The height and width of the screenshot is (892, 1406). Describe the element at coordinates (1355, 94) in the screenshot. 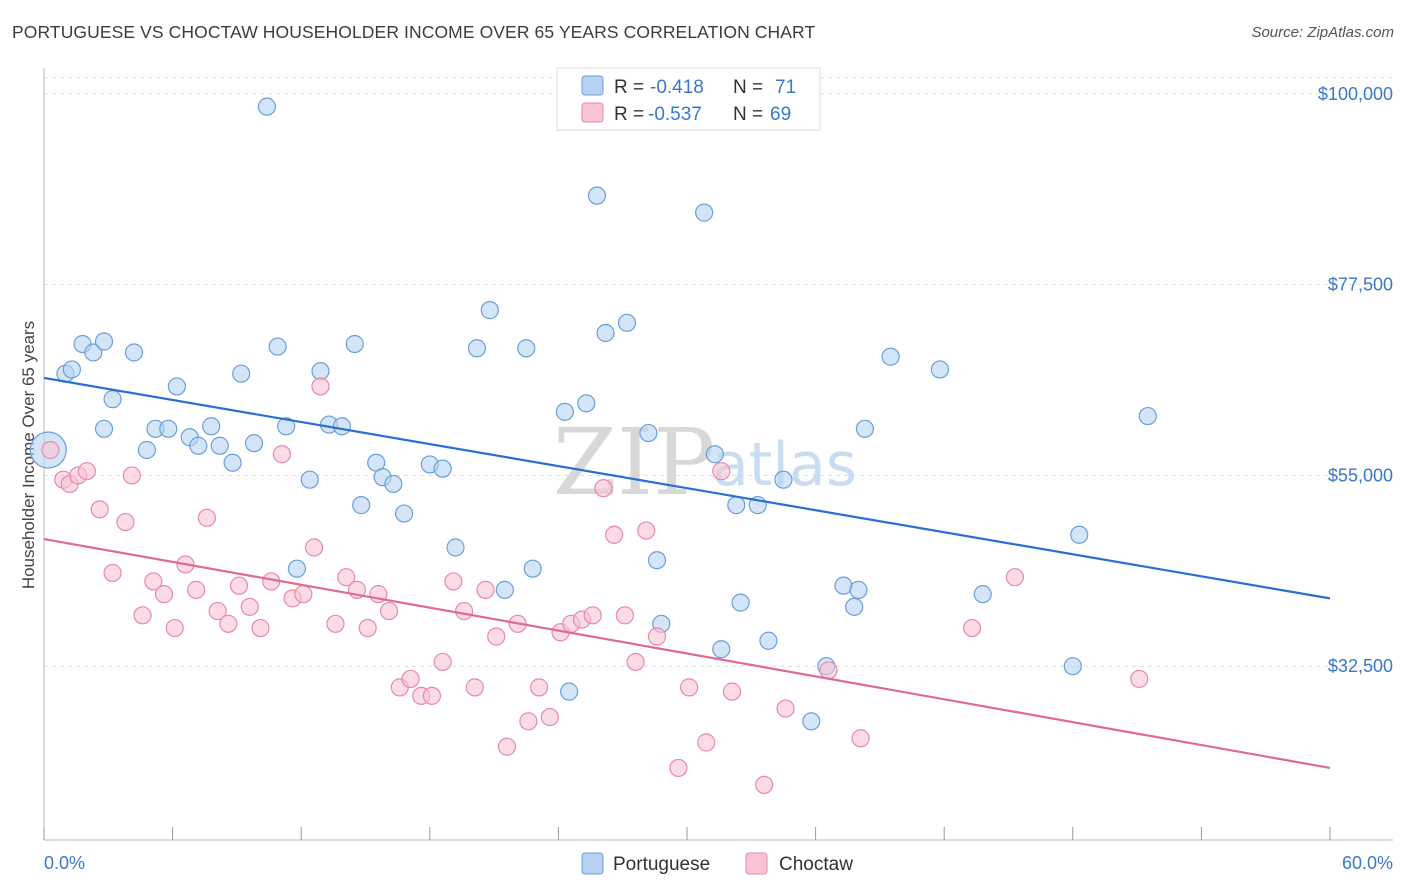

I see `y-tick-label: $100,000` at that location.